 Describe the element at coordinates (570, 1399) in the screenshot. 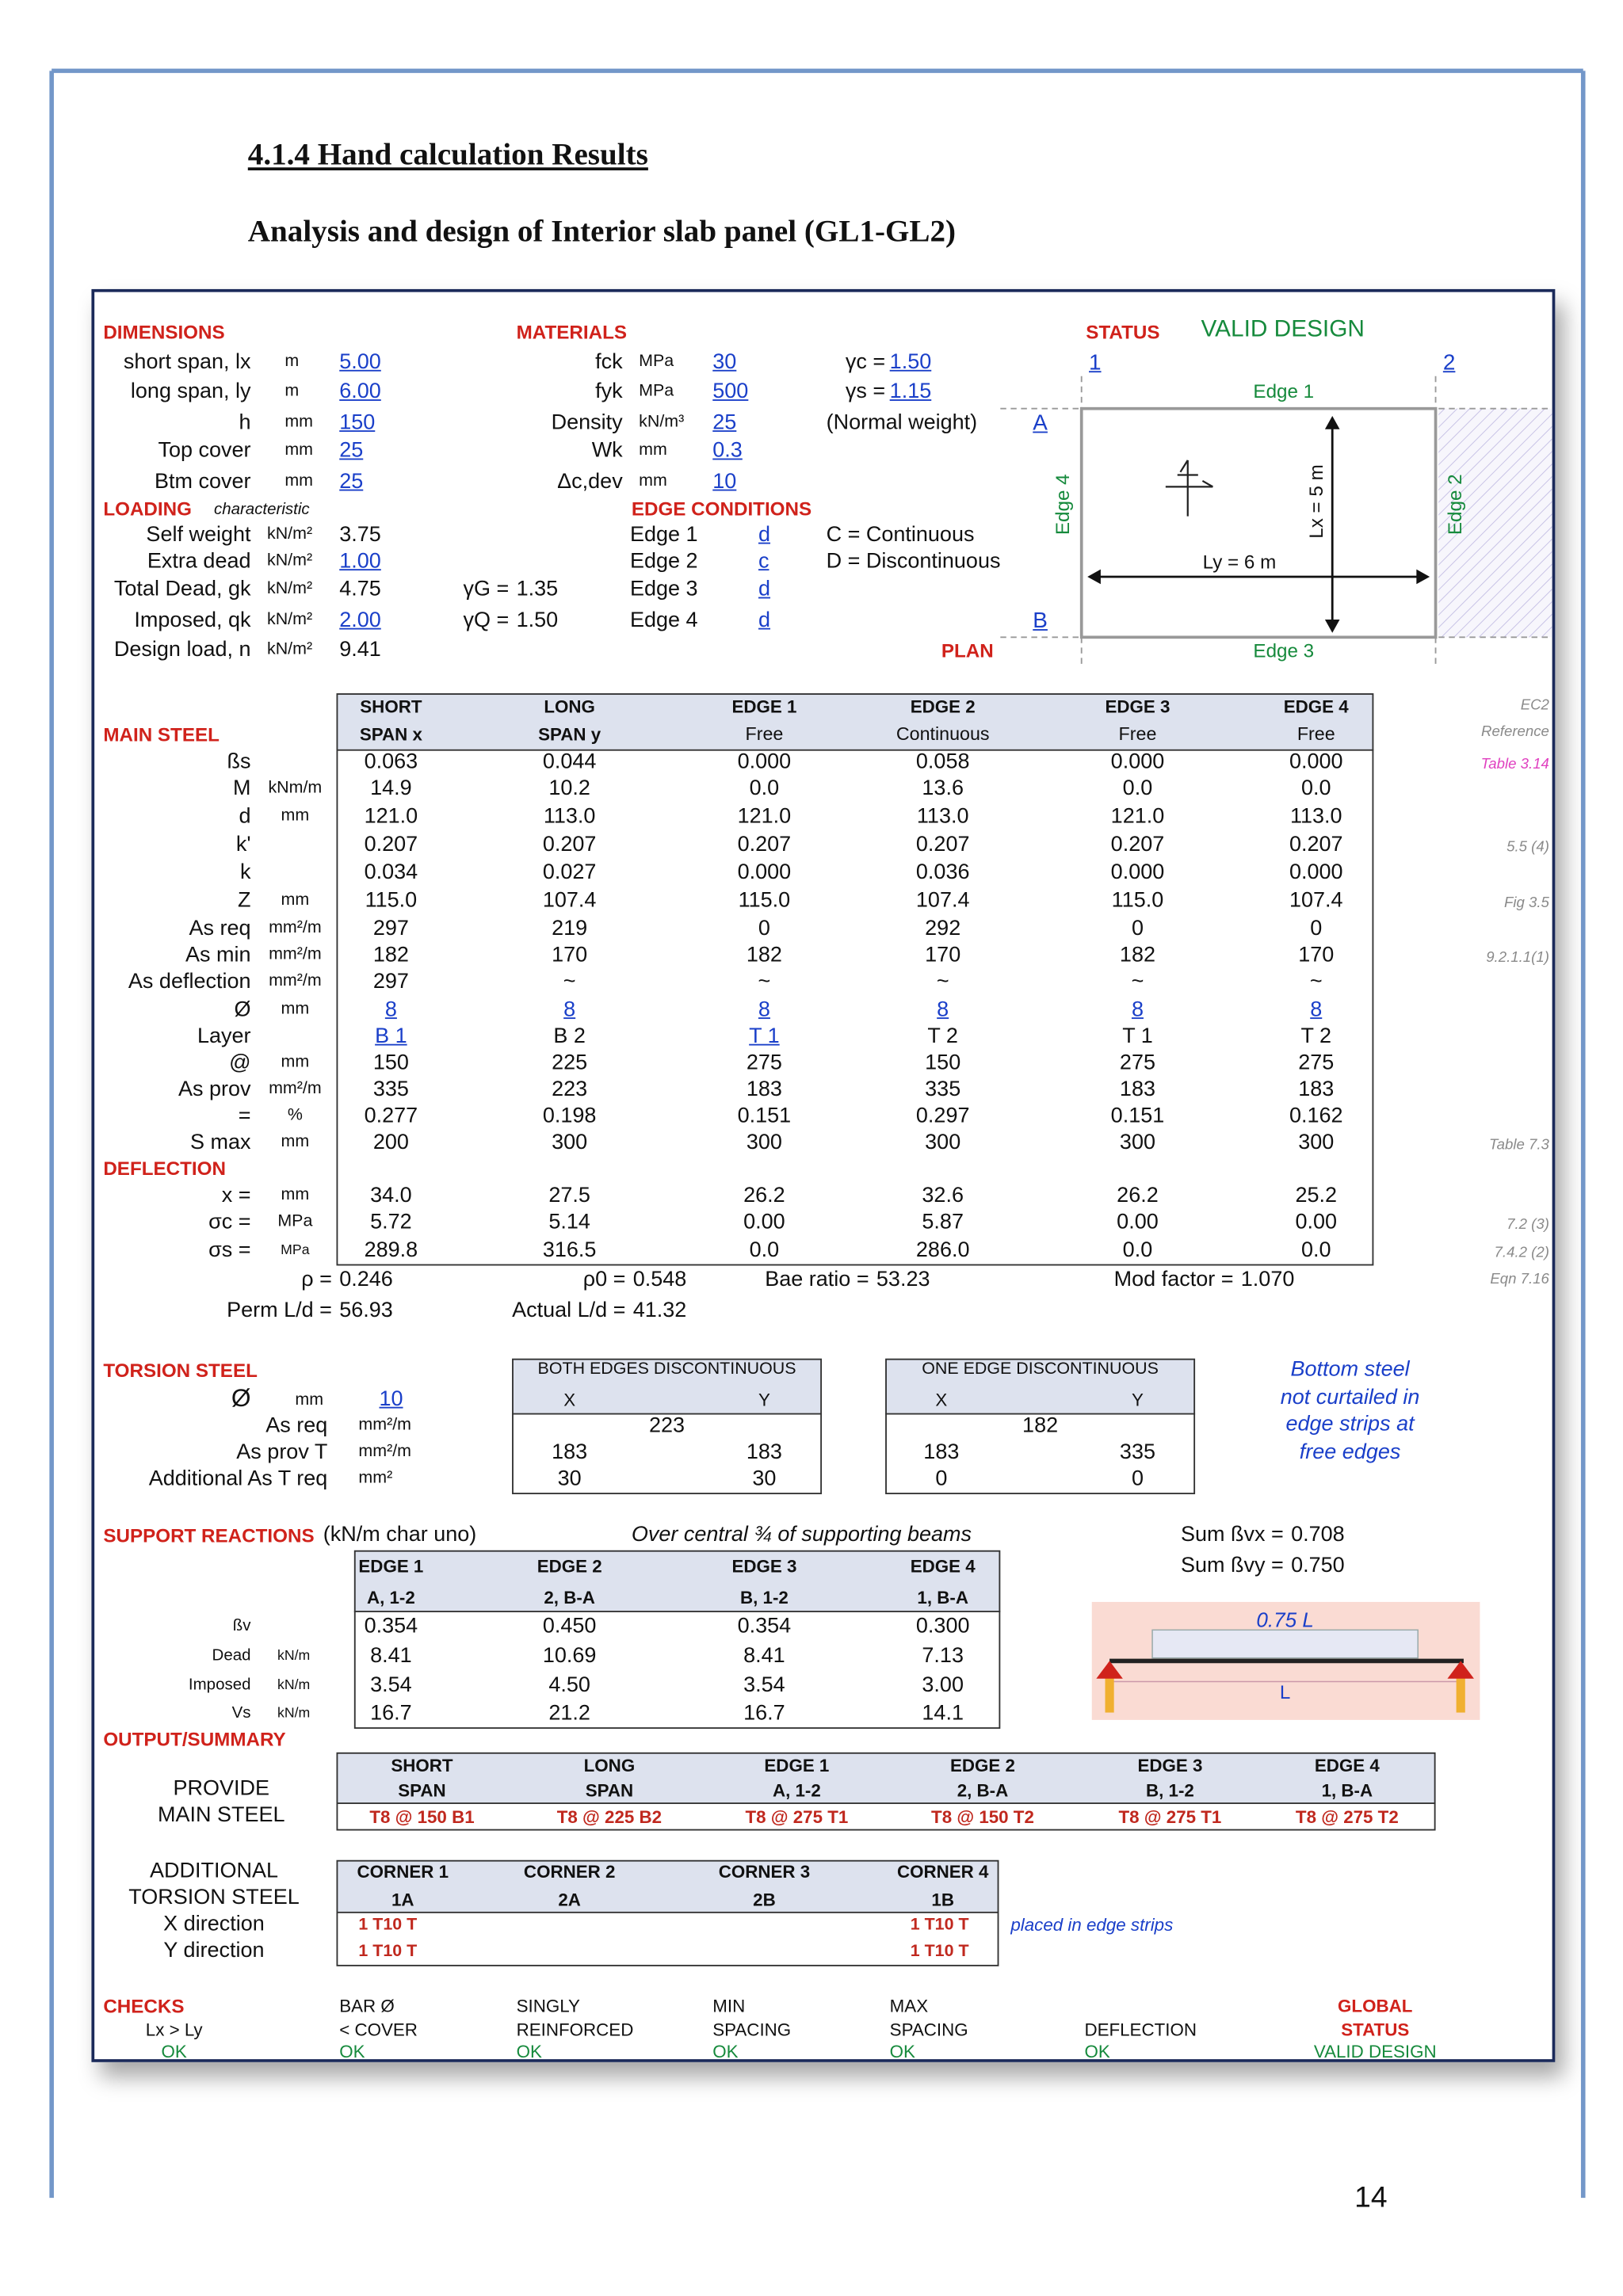

I see `column-header: X` at that location.